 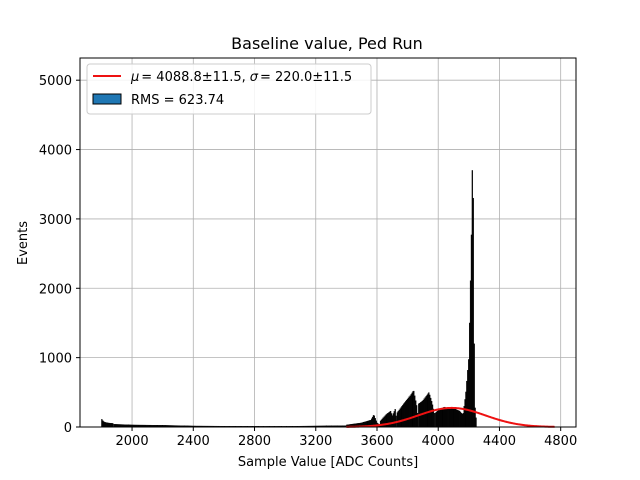 What do you see at coordinates (376, 441) in the screenshot?
I see `x-tick-label: 3600` at bounding box center [376, 441].